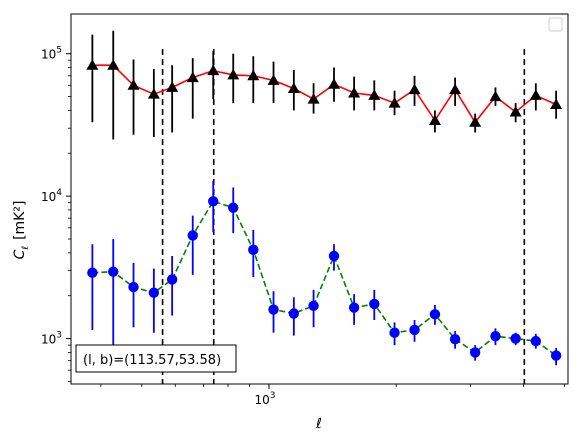  What do you see at coordinates (51, 339) in the screenshot?
I see `y-tick-label: 10³` at bounding box center [51, 339].